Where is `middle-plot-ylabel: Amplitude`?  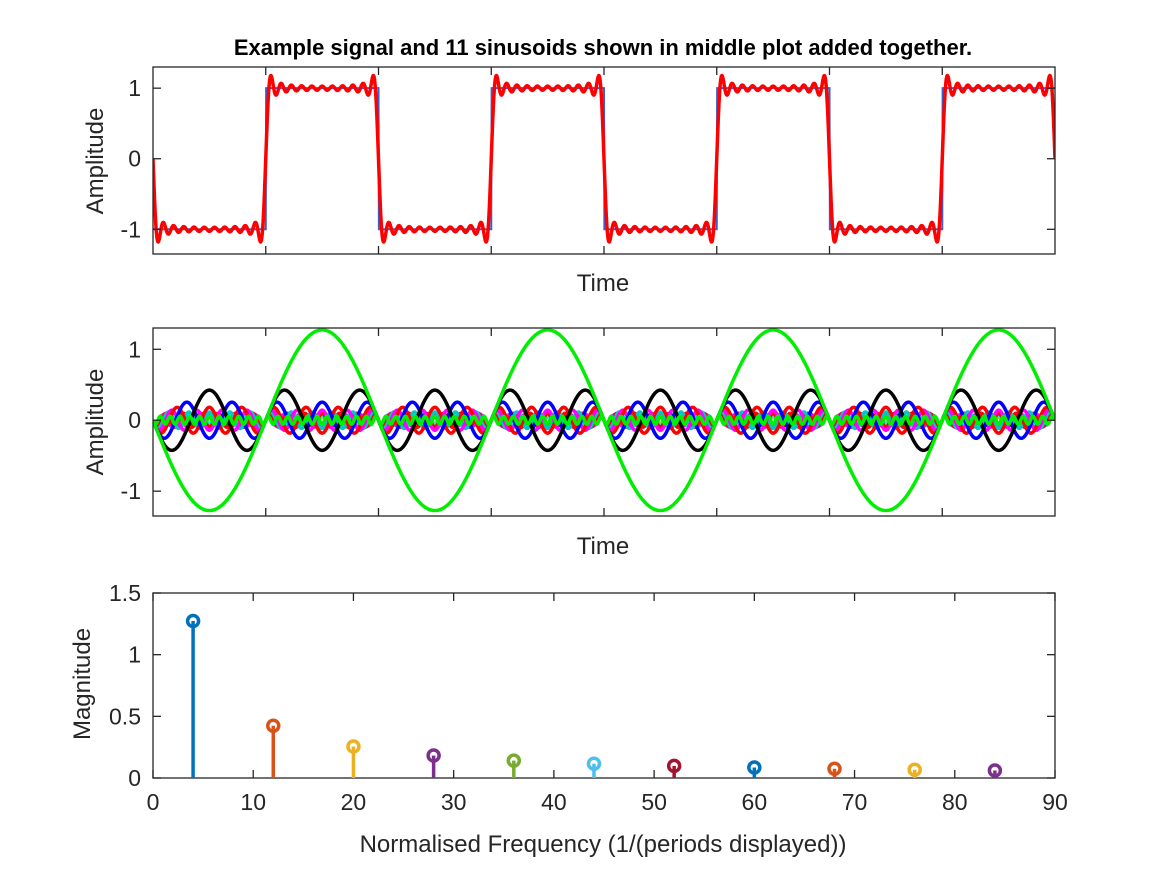 middle-plot-ylabel: Amplitude is located at coordinates (95, 422).